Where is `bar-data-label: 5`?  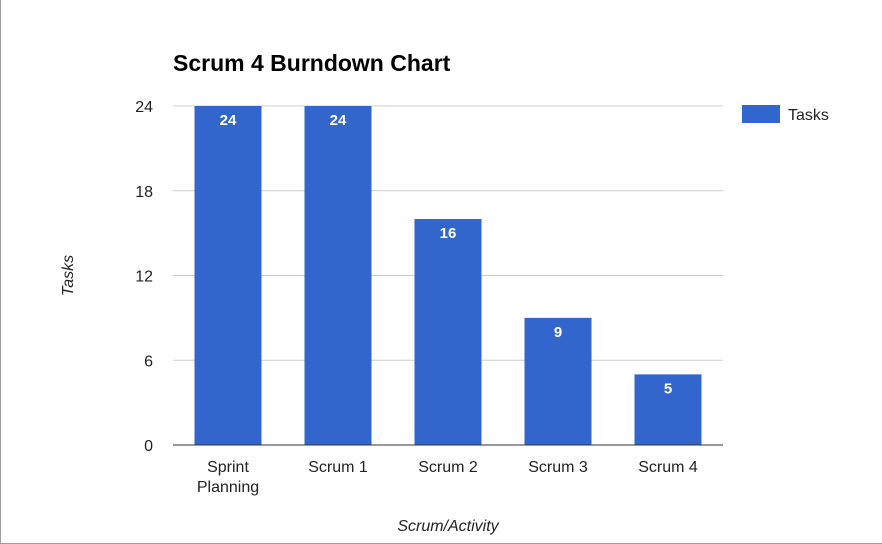 bar-data-label: 5 is located at coordinates (668, 388).